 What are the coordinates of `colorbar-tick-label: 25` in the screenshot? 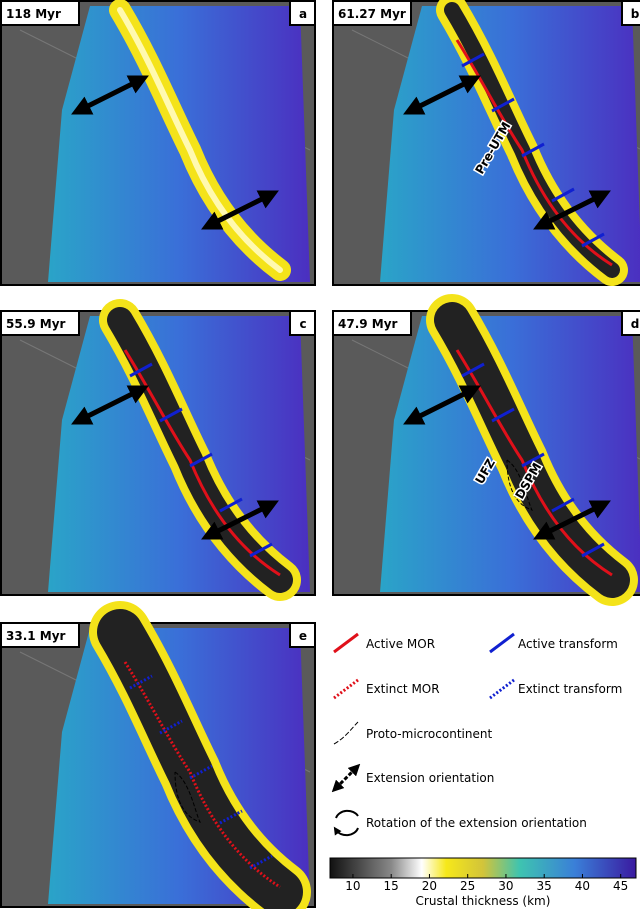 It's located at (467, 886).